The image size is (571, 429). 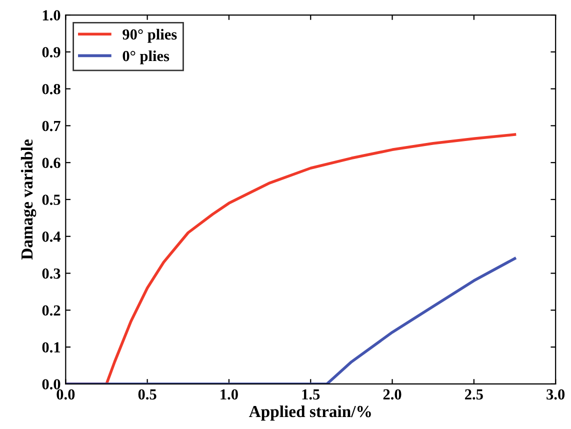 What do you see at coordinates (147, 394) in the screenshot?
I see `x-tick-label: 0.5` at bounding box center [147, 394].